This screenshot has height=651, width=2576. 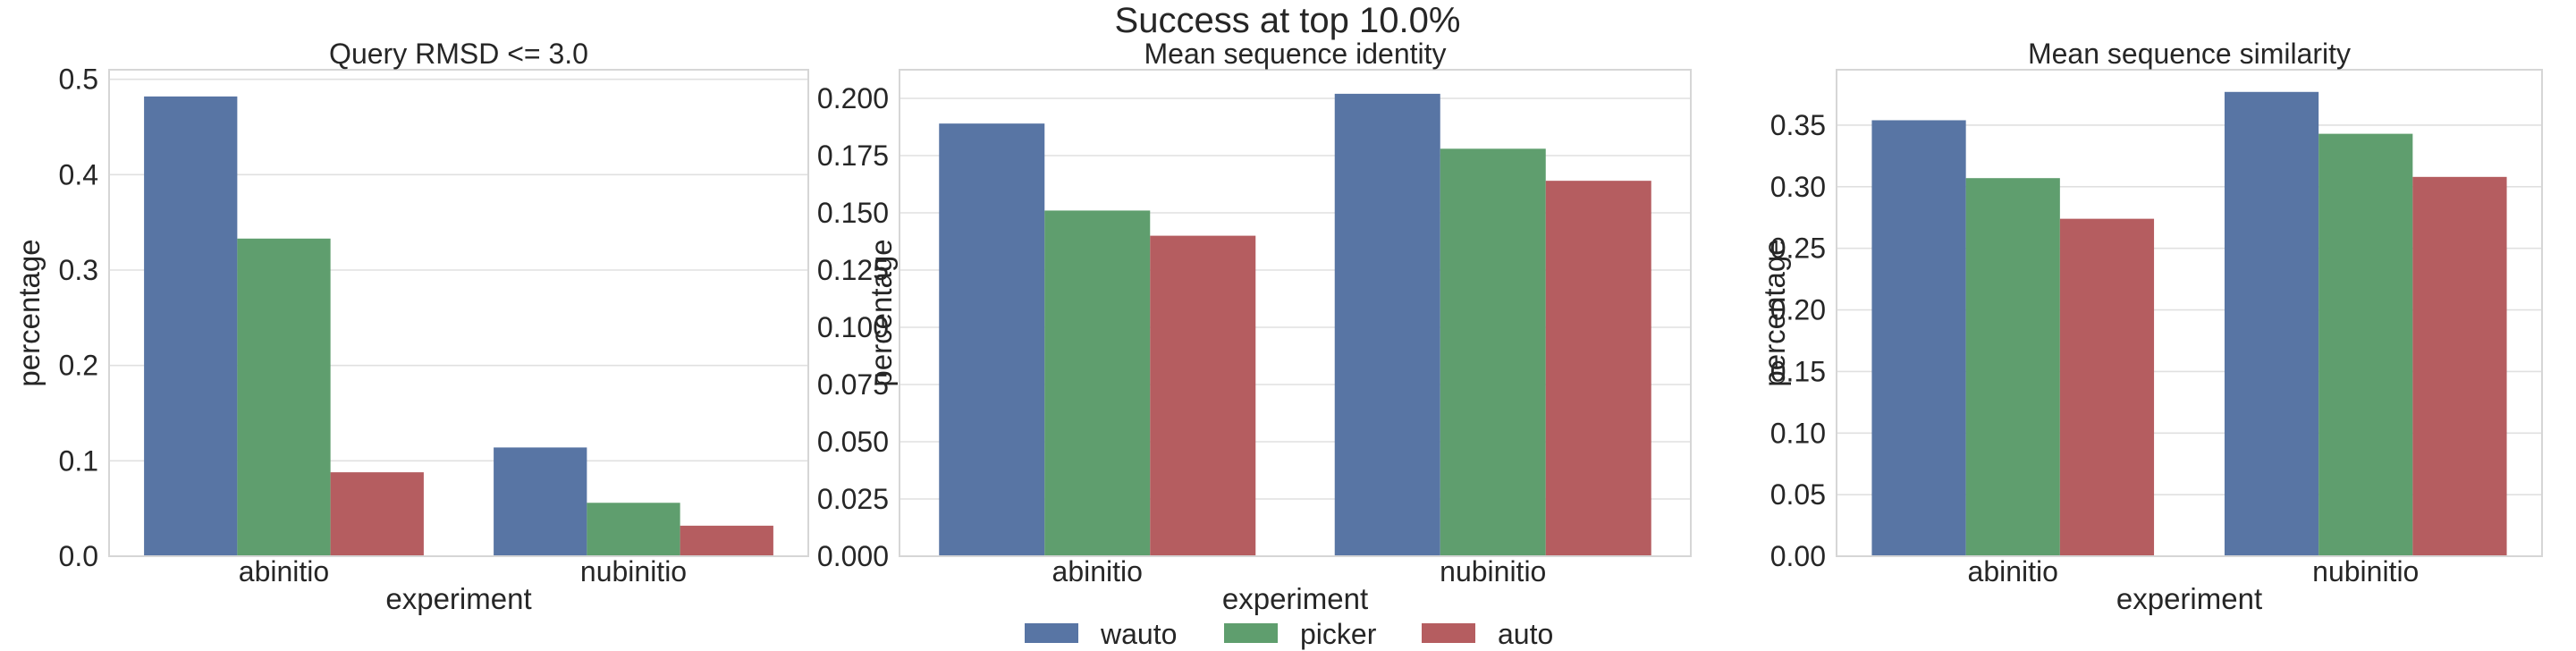 What do you see at coordinates (1798, 248) in the screenshot?
I see `y-tick-label: 0.25` at bounding box center [1798, 248].